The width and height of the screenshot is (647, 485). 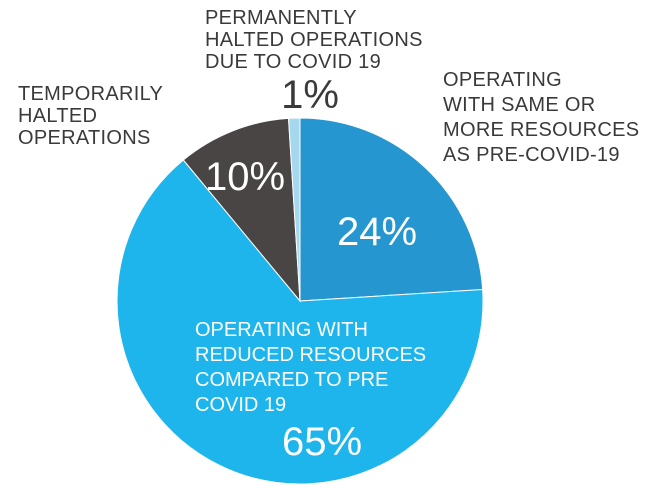 What do you see at coordinates (293, 62) in the screenshot?
I see `slice-label-line: DUE TO COVID 19` at bounding box center [293, 62].